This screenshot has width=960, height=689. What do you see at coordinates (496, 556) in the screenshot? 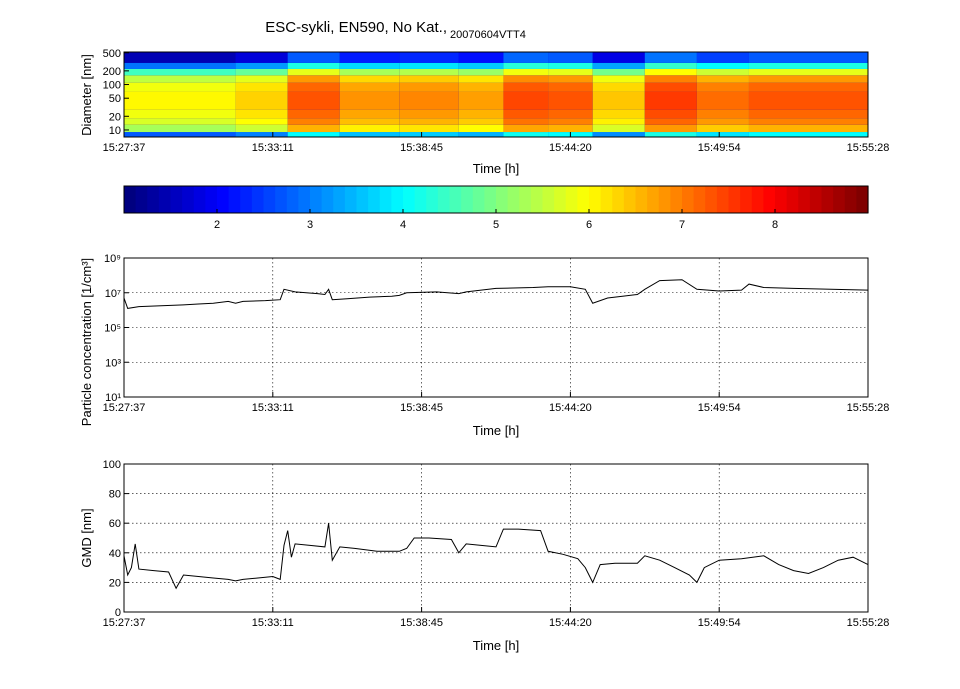
I see `series-line` at bounding box center [496, 556].